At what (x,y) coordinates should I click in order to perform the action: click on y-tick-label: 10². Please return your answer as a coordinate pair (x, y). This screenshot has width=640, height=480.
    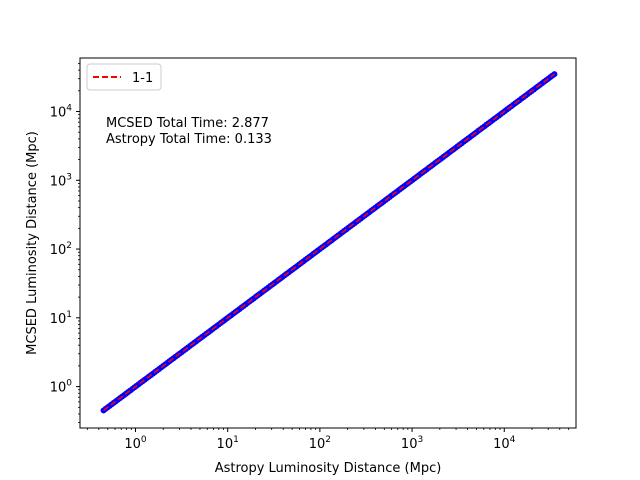
    Looking at the image, I should click on (61, 249).